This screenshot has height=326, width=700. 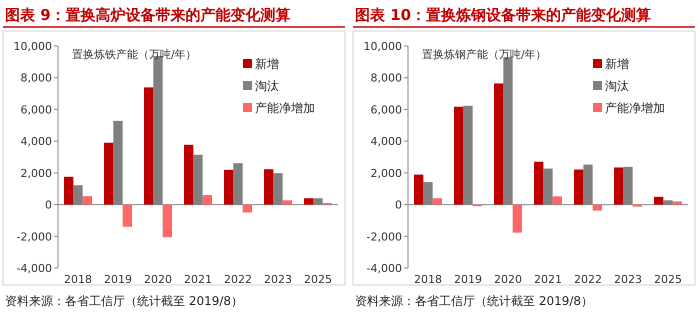 What do you see at coordinates (148, 15) in the screenshot?
I see `chart-title: 图表 9：置换高炉设备带来的产能变化测算` at bounding box center [148, 15].